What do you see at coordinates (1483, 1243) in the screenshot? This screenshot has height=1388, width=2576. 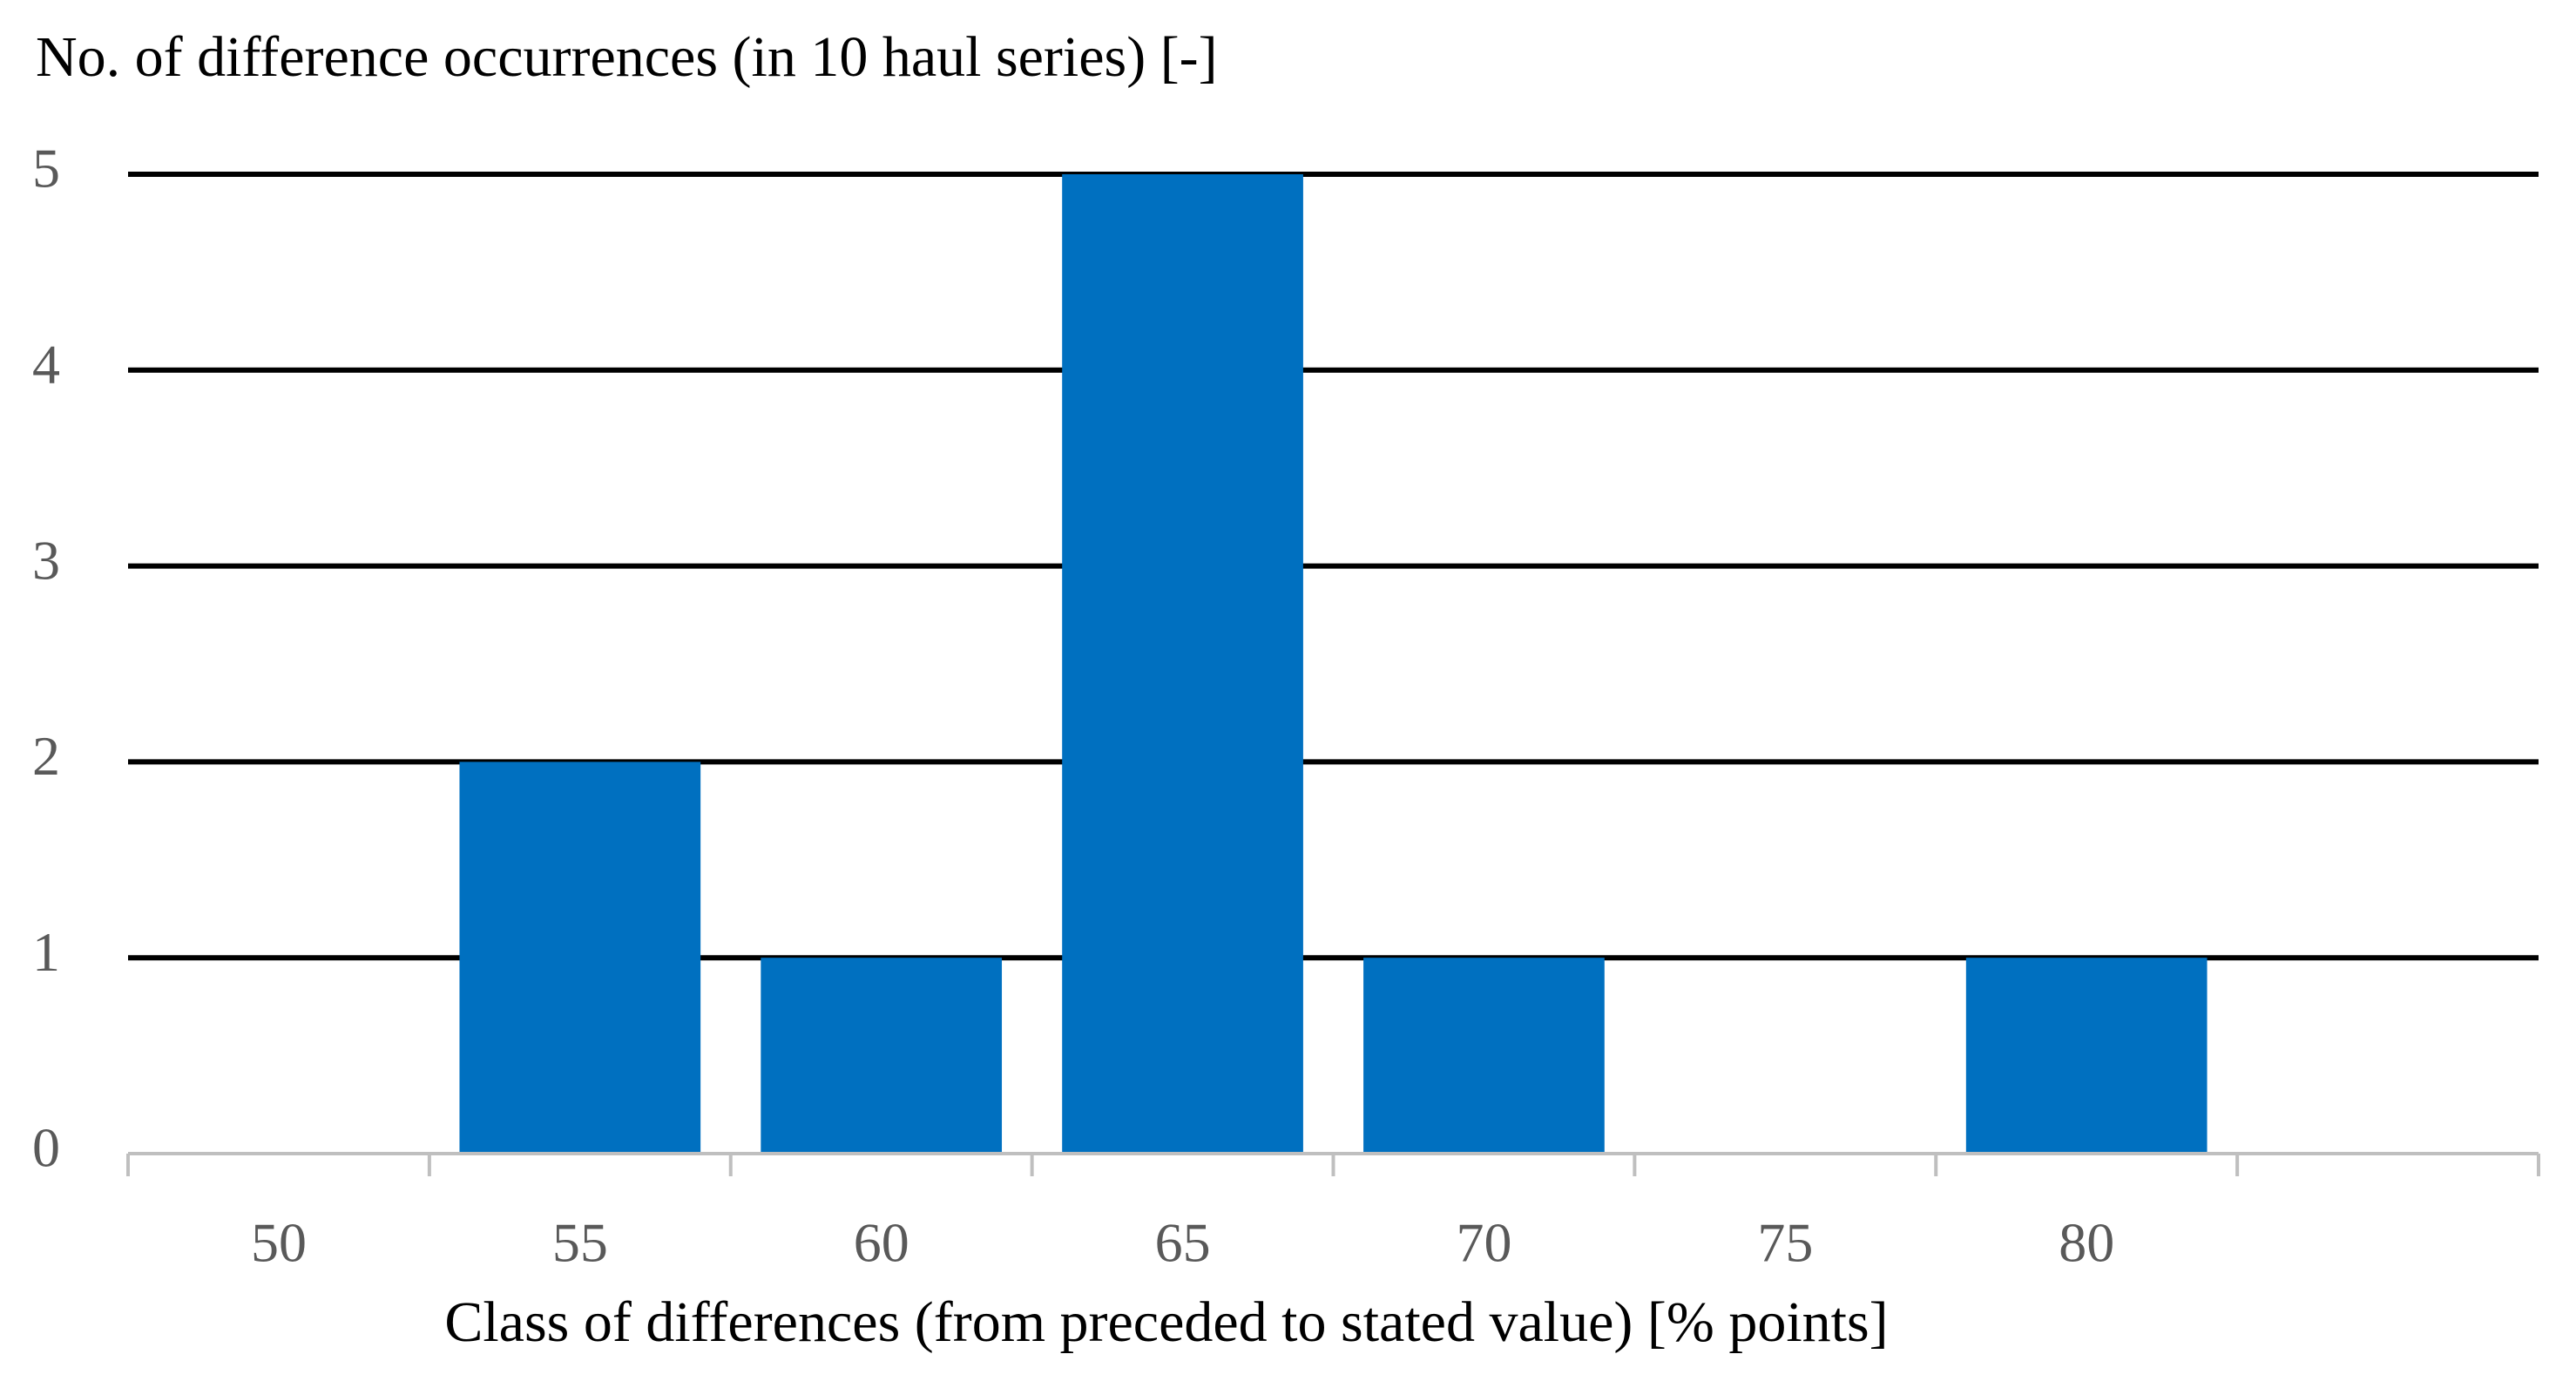 I see `x-tick-label: 70` at bounding box center [1483, 1243].